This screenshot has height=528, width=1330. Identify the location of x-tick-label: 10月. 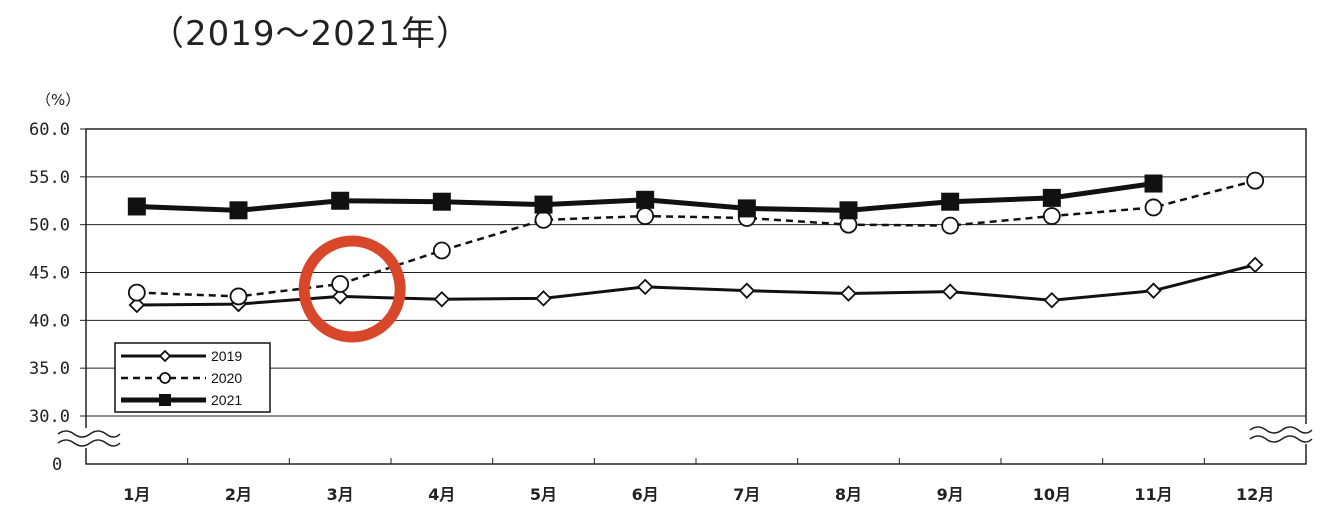
(1052, 494).